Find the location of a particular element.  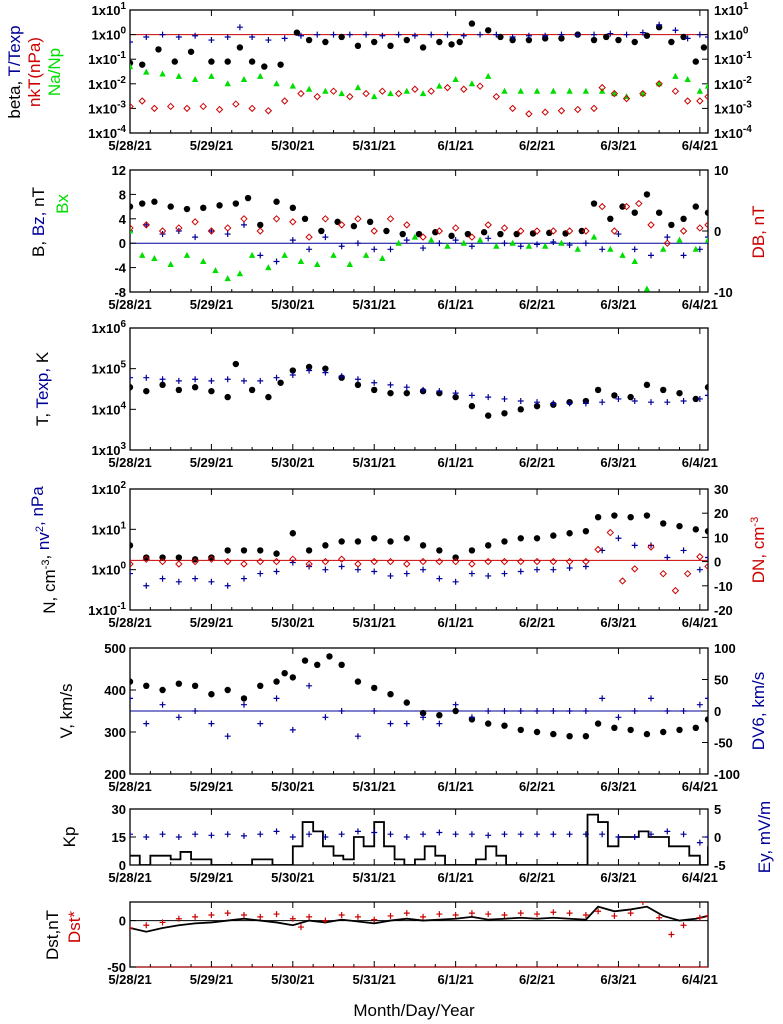

y2-tick-label: 0 is located at coordinates (717, 711).